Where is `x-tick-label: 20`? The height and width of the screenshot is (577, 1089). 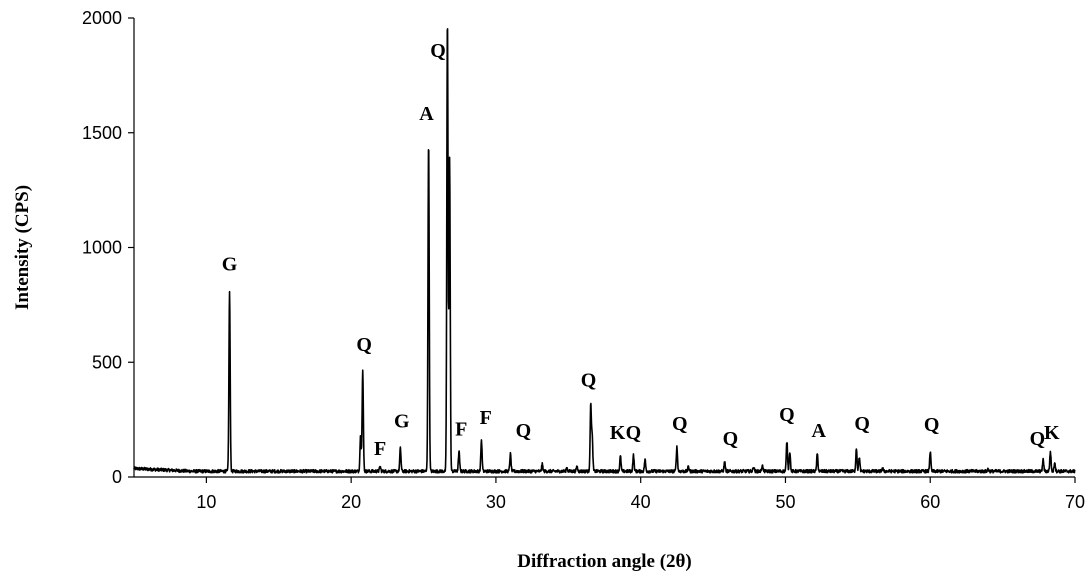 x-tick-label: 20 is located at coordinates (351, 502).